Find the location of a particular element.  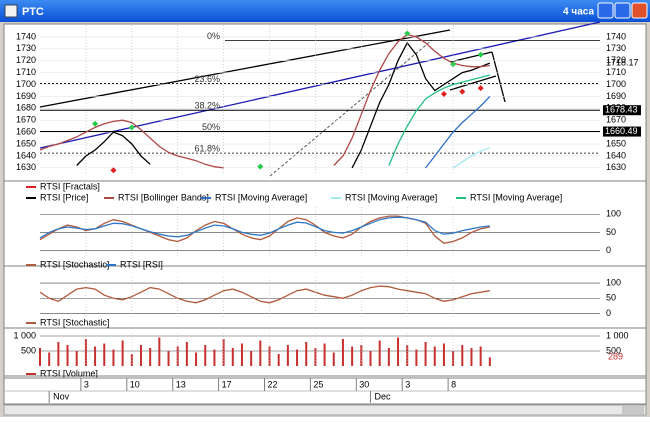

trend-line is located at coordinates (245, 68).